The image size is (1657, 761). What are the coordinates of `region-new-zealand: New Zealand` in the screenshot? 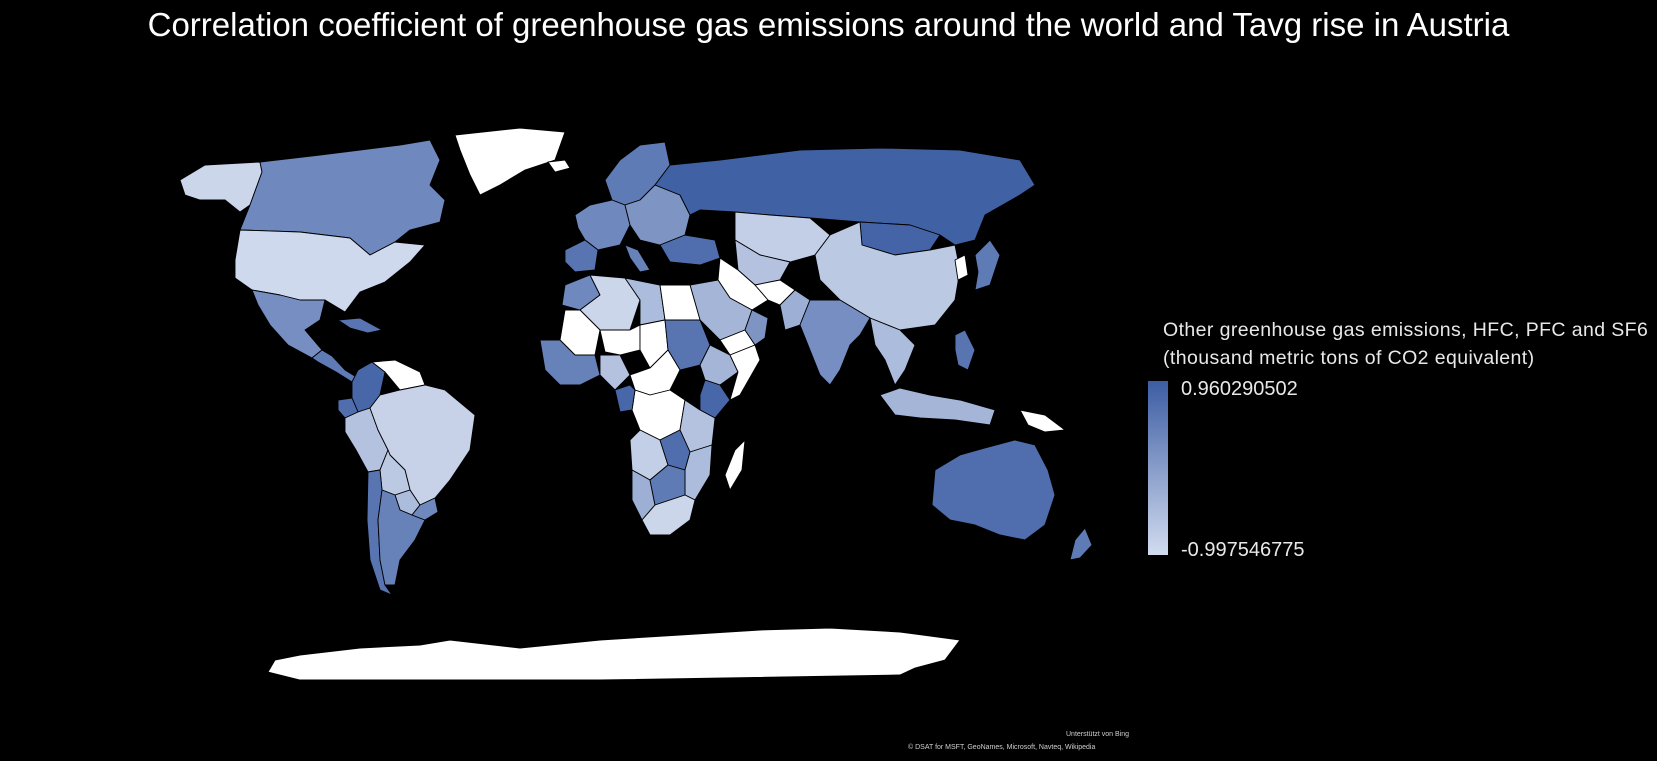 It's located at (1081, 544).